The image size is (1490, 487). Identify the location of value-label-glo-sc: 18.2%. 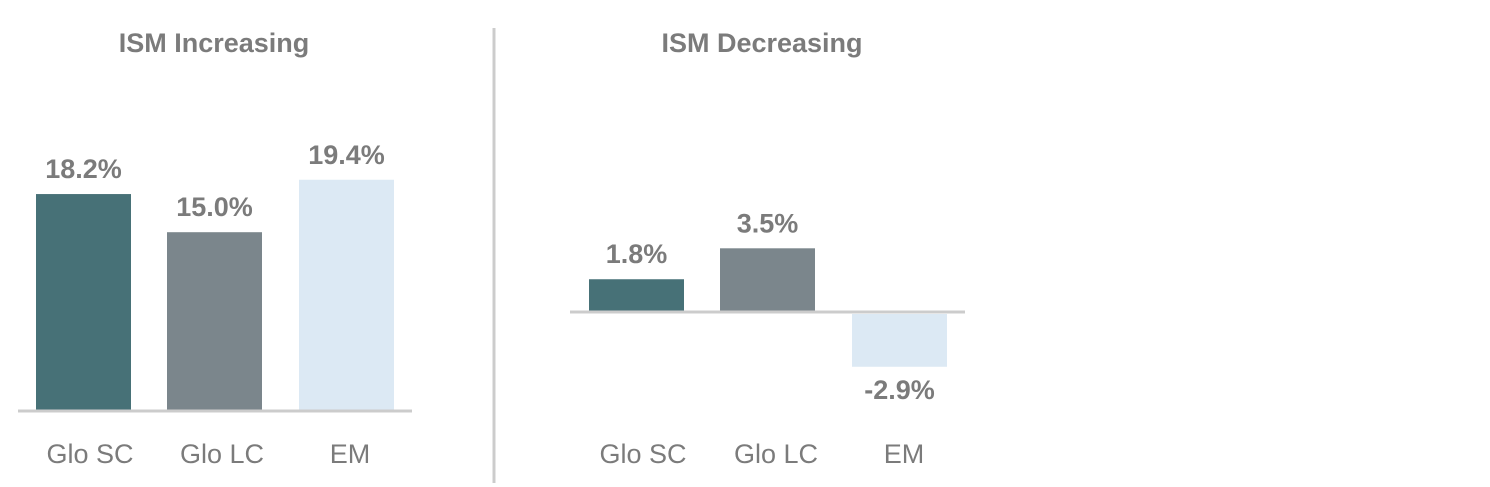
(83, 169).